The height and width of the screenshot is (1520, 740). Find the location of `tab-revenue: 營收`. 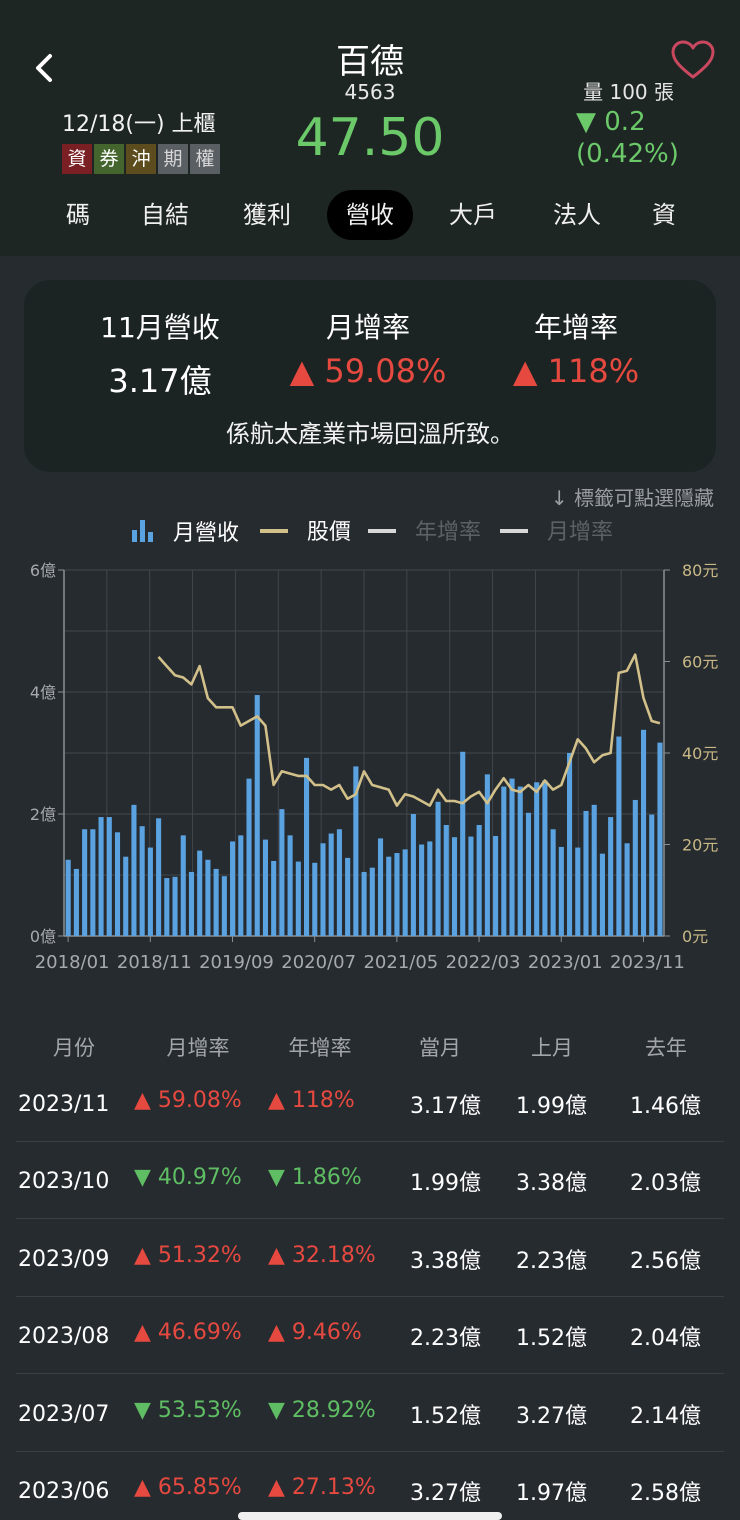

tab-revenue: 營收 is located at coordinates (370, 215).